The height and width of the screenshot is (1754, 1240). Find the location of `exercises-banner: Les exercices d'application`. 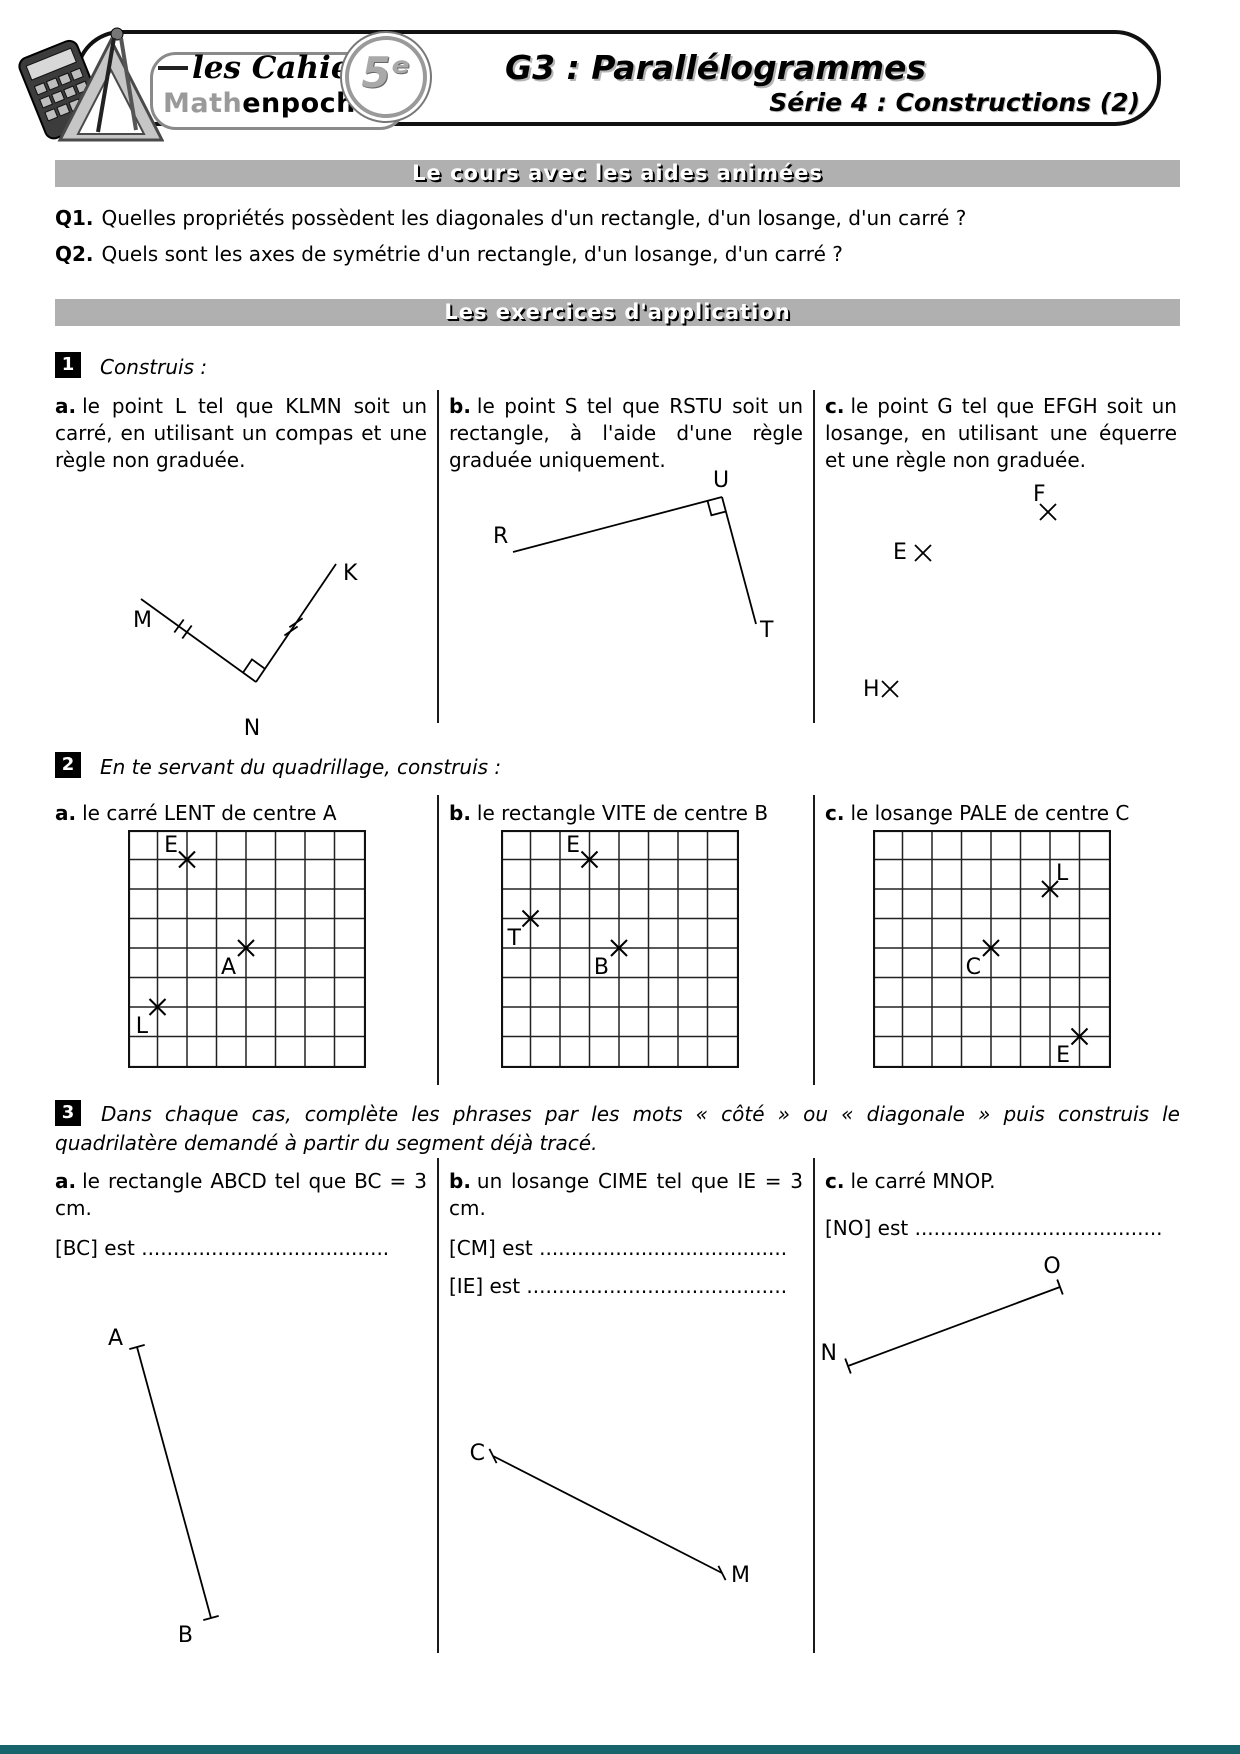

exercises-banner: Les exercices d'application is located at coordinates (617, 312).